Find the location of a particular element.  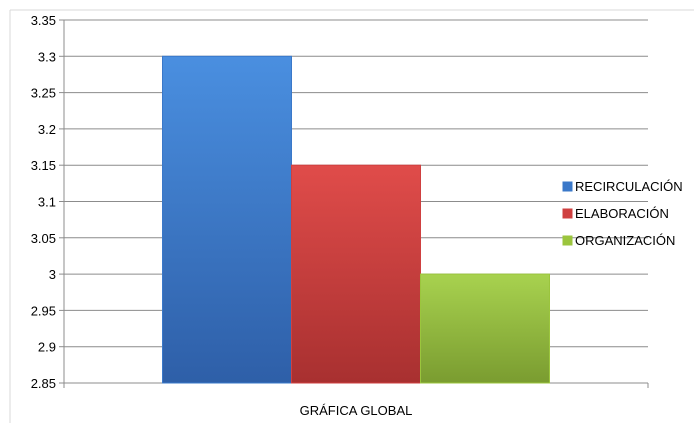

y-tick-label: 3.2 is located at coordinates (47, 129).